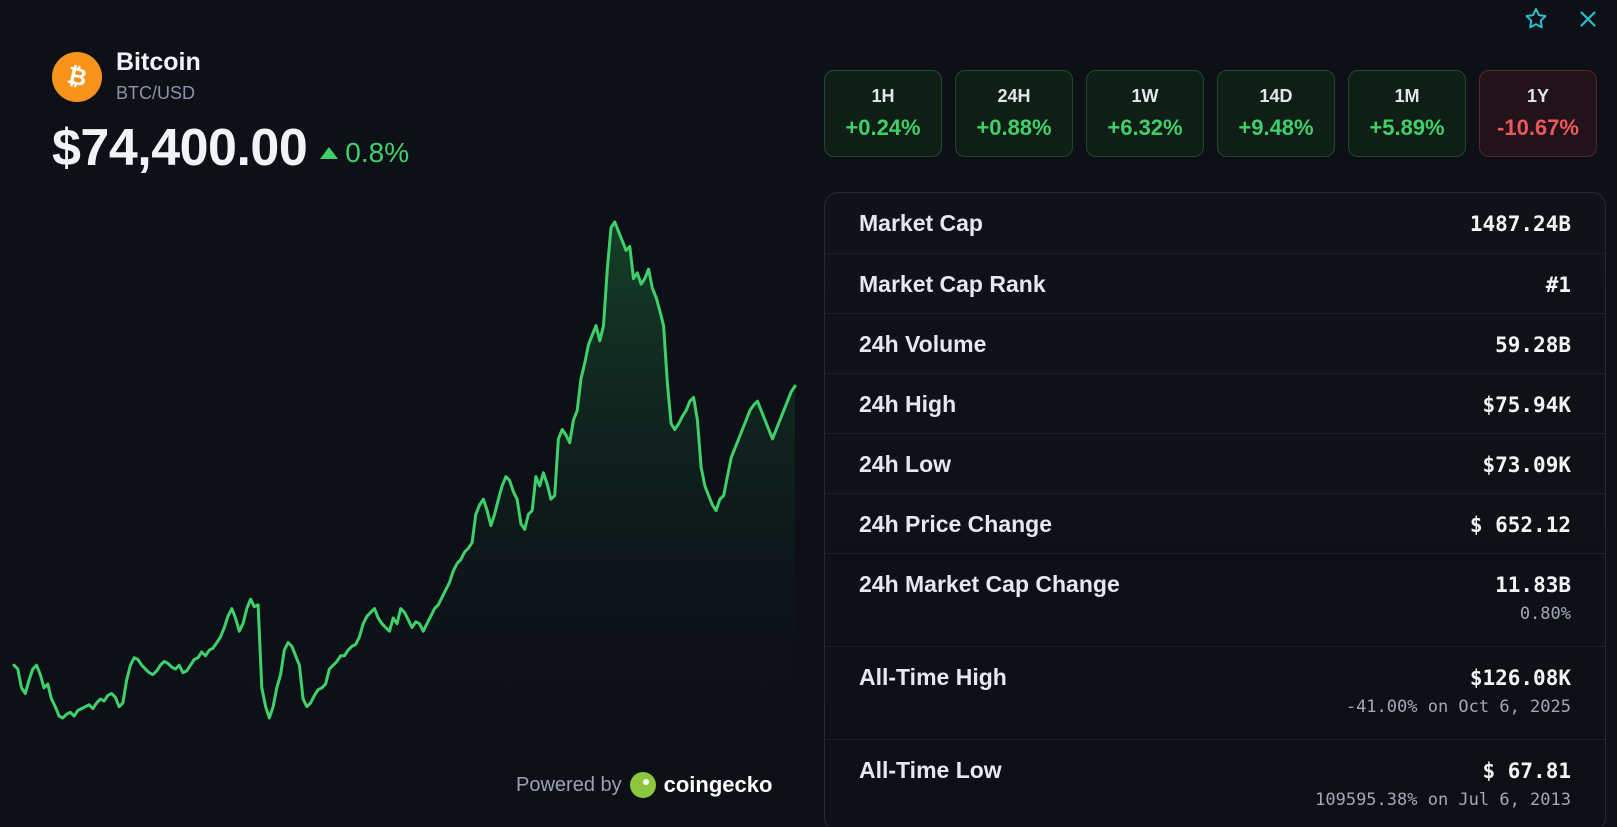 This screenshot has height=827, width=1617. What do you see at coordinates (1533, 344) in the screenshot?
I see `stat-value: 59.28B` at bounding box center [1533, 344].